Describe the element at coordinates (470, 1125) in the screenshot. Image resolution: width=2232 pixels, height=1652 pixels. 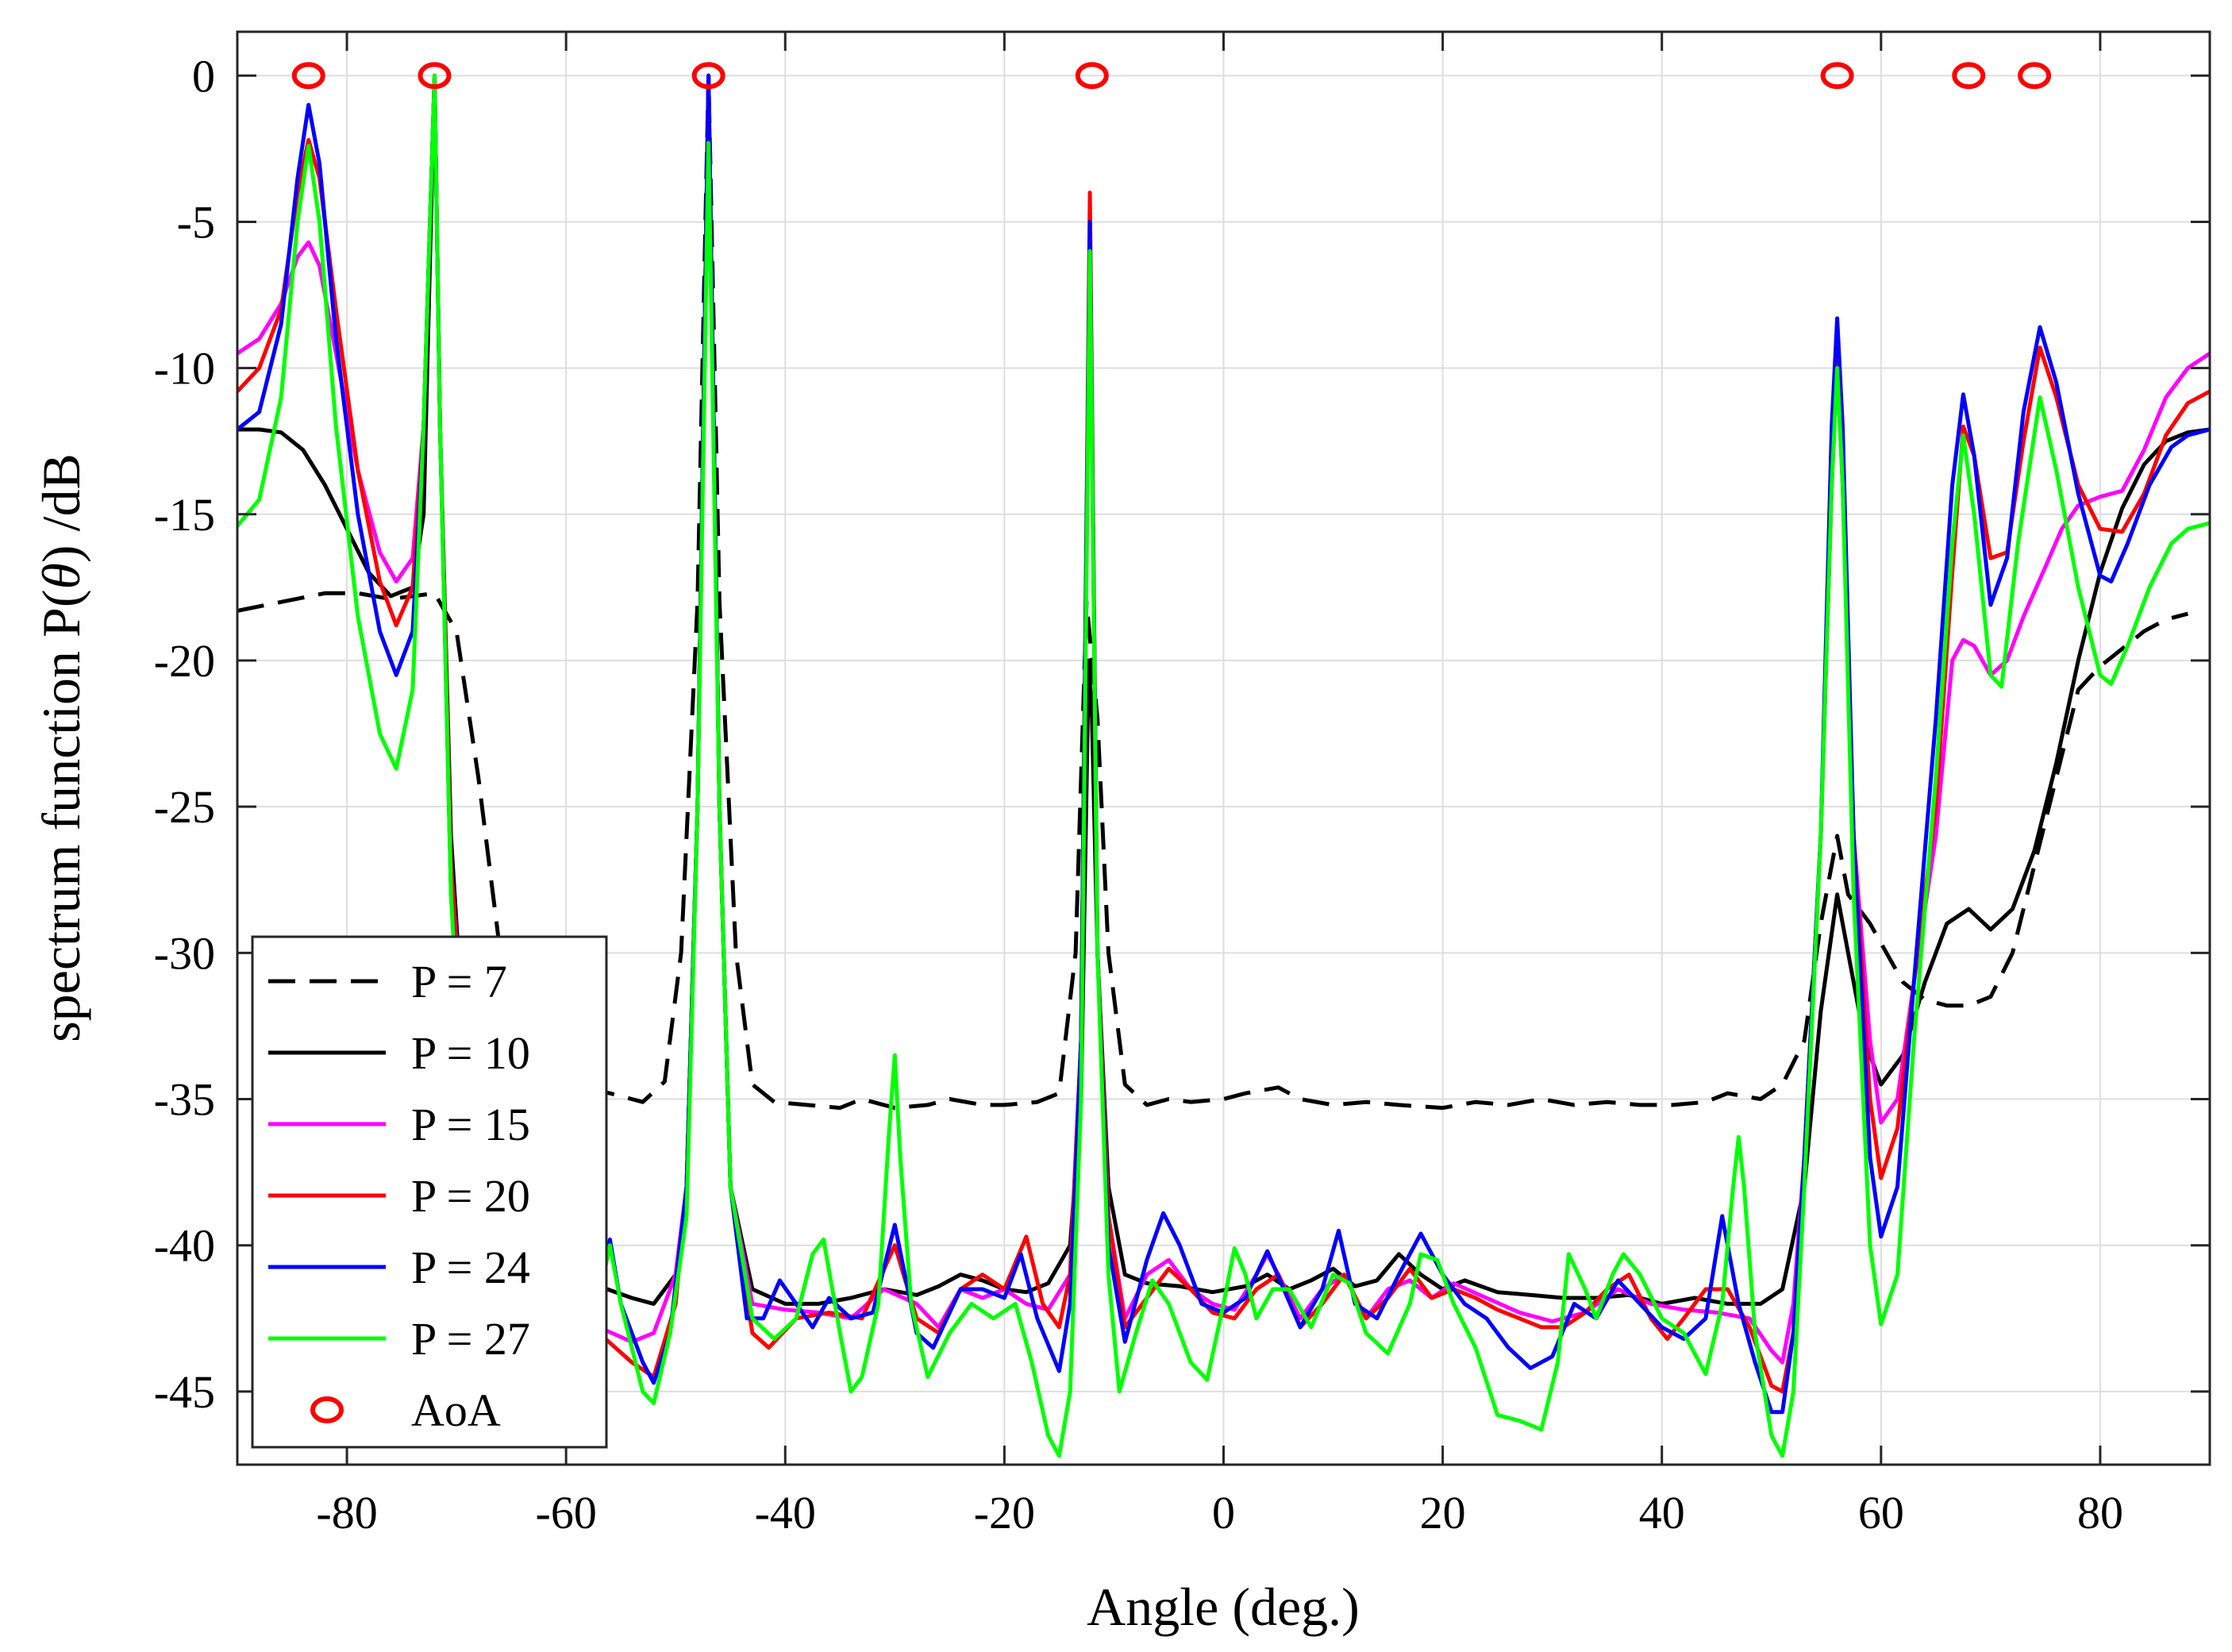
I see `legend-label-p-15: P = 15` at that location.